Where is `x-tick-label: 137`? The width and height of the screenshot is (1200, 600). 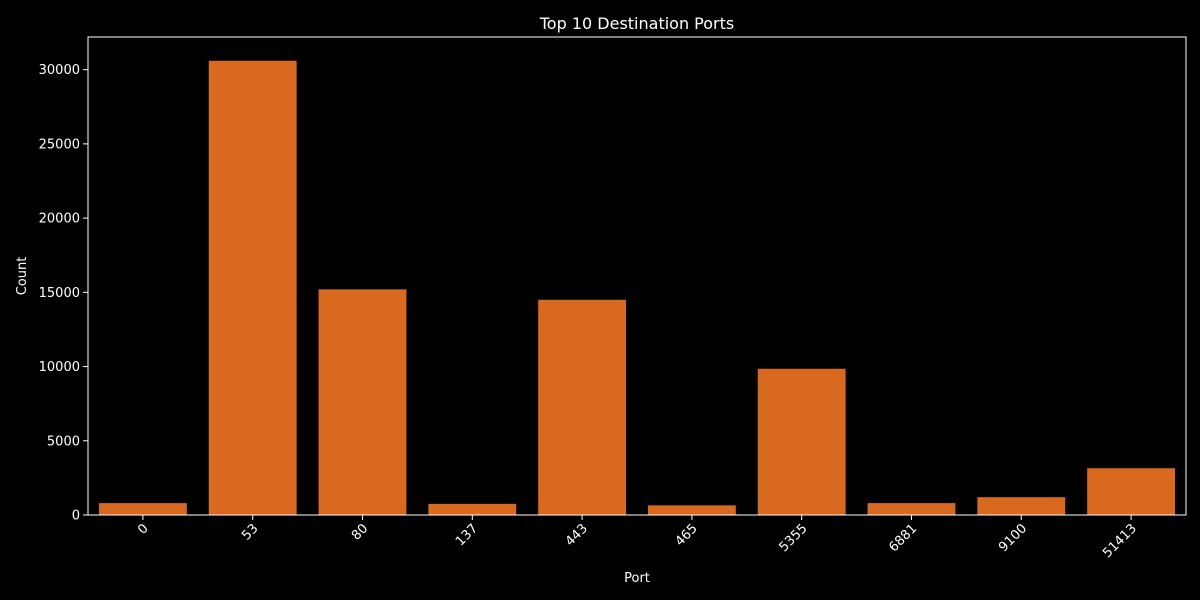 x-tick-label: 137 is located at coordinates (467, 535).